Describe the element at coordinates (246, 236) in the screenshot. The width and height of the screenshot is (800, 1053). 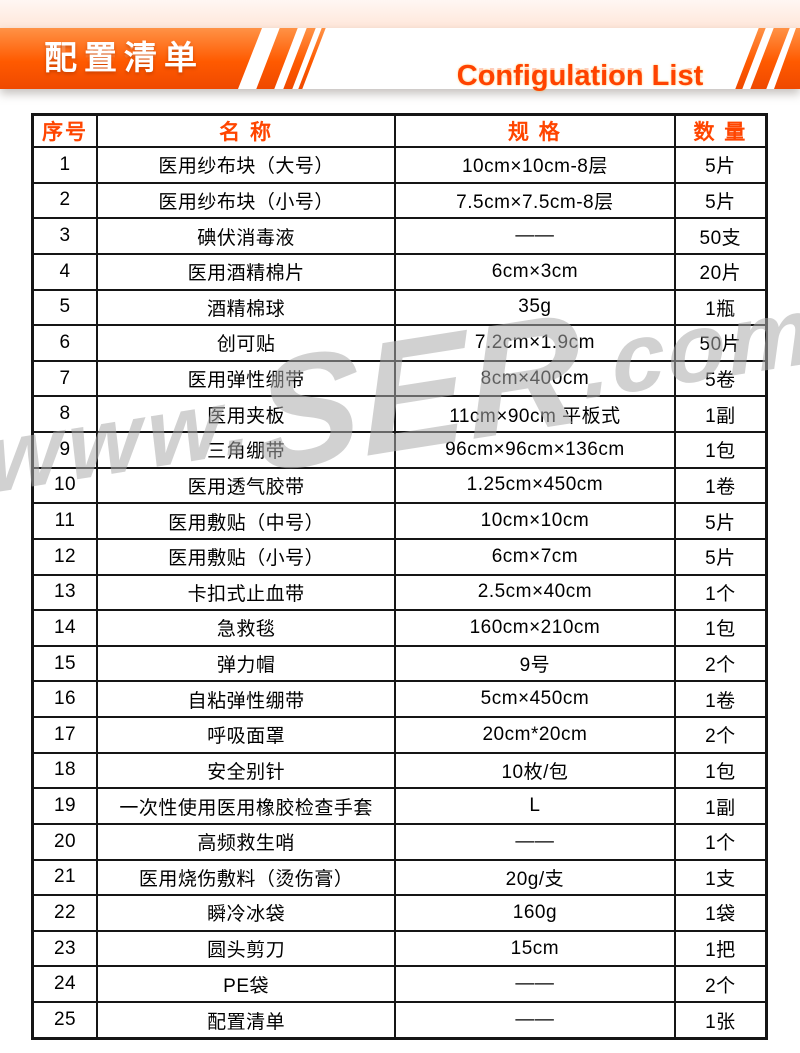
I see `cell-name: 碘伏消毒液` at that location.